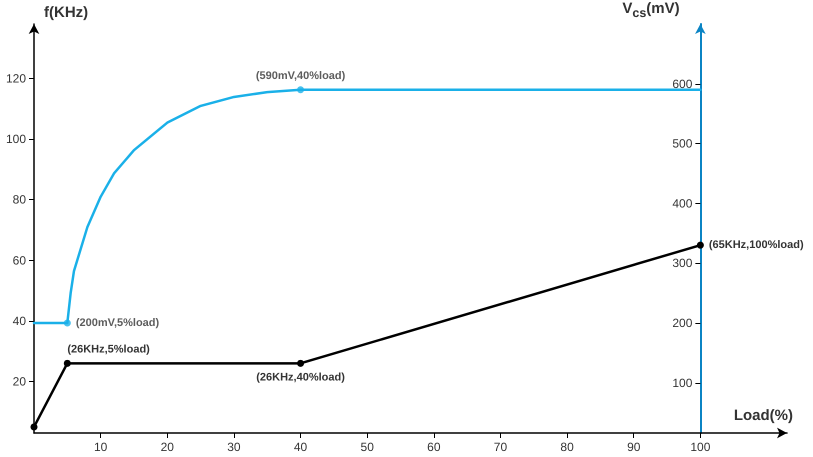  I want to click on y2-tick-label: 200, so click(682, 323).